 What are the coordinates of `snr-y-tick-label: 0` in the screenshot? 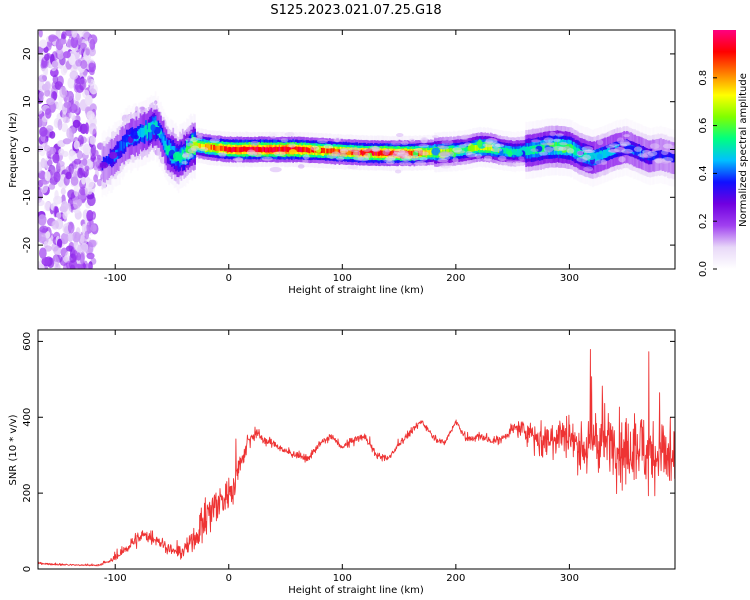 It's located at (27, 569).